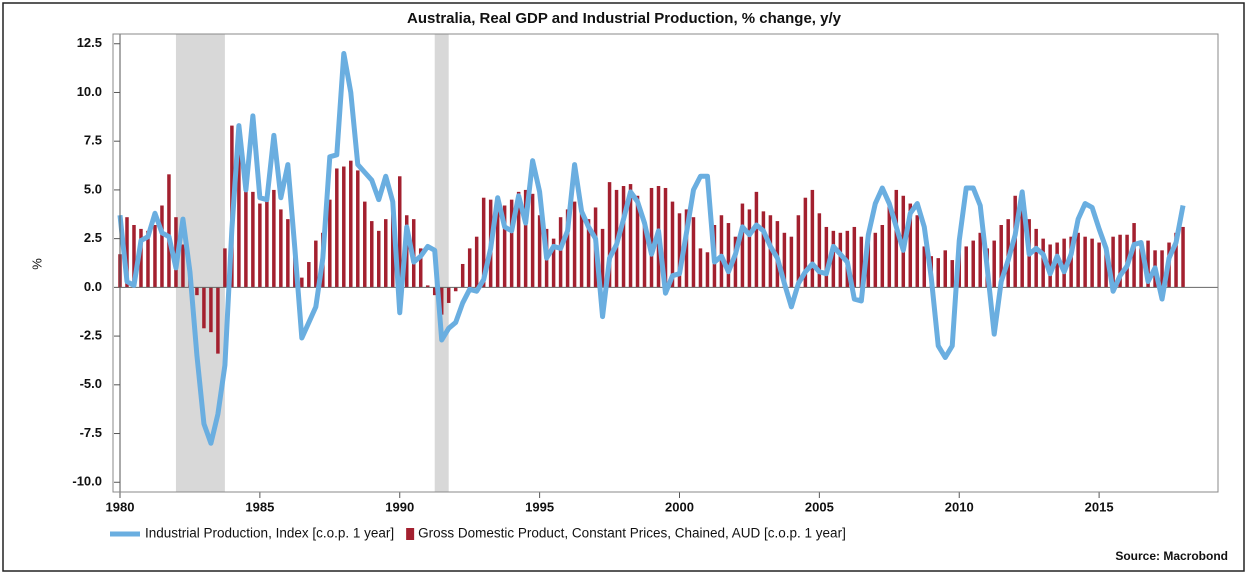 The image size is (1248, 580). Describe the element at coordinates (93, 237) in the screenshot. I see `y-tick-label: 2.5` at that location.